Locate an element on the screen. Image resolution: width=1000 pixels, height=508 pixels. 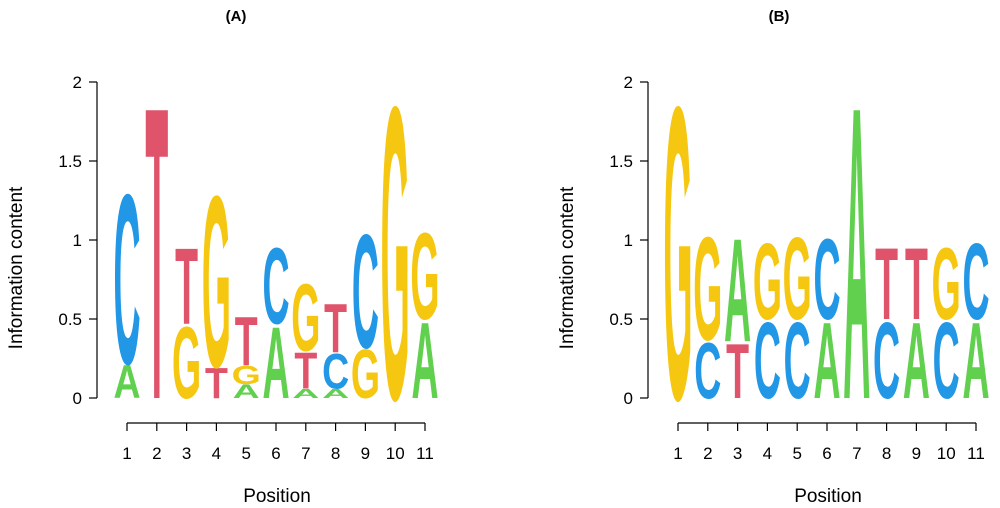
panel-title: (A) is located at coordinates (236, 16).